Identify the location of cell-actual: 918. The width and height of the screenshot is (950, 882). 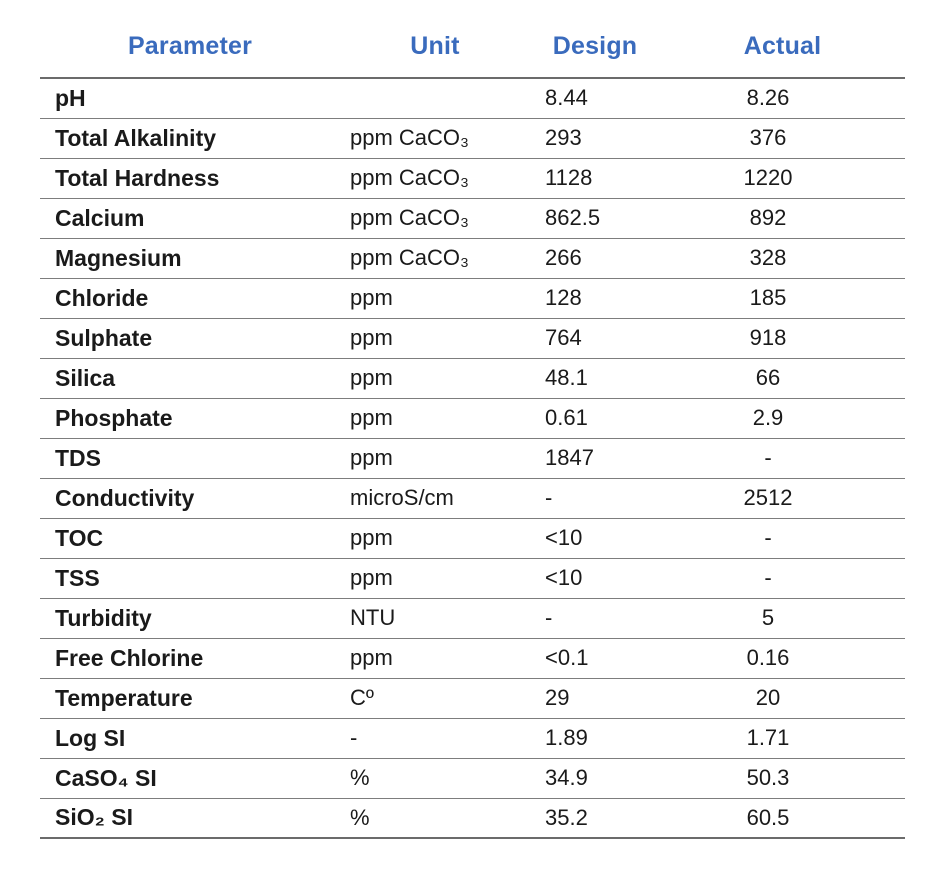
(782, 338).